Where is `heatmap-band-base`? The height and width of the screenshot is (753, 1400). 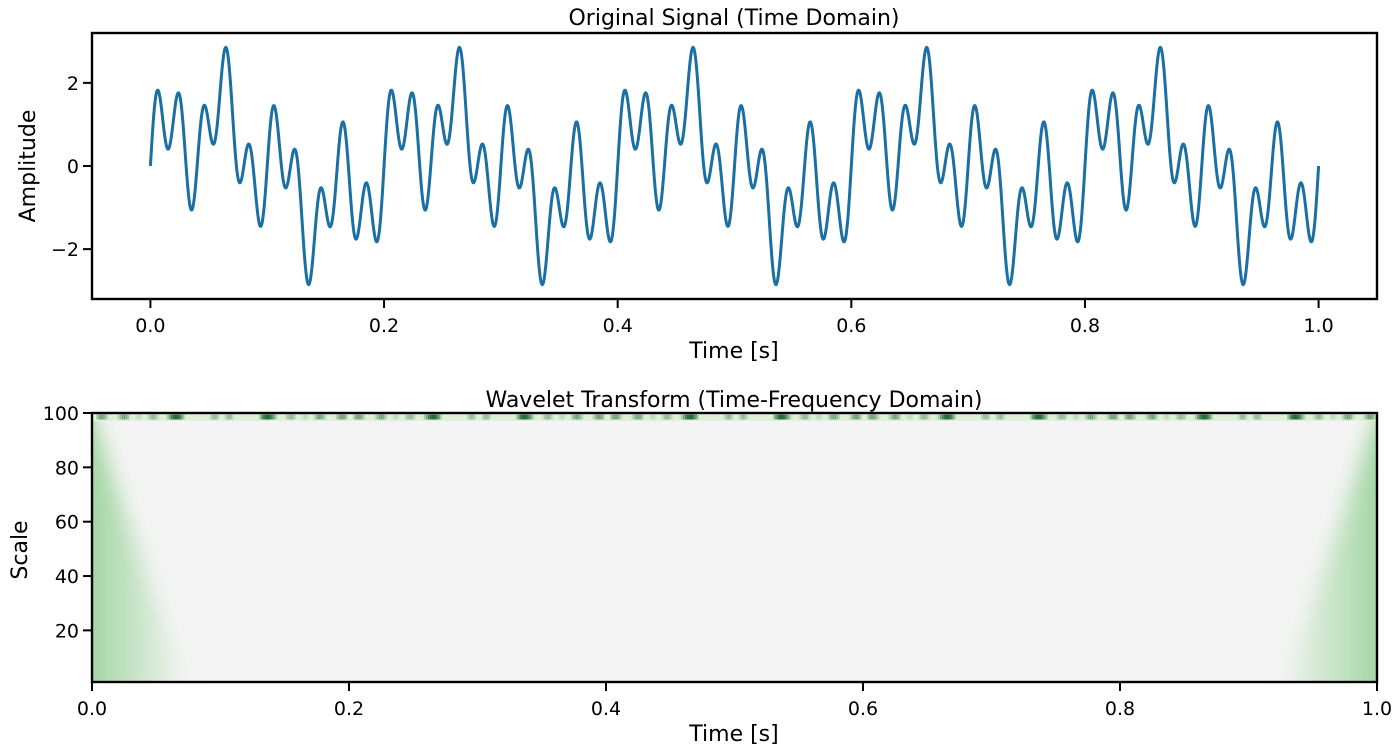
heatmap-band-base is located at coordinates (734, 417).